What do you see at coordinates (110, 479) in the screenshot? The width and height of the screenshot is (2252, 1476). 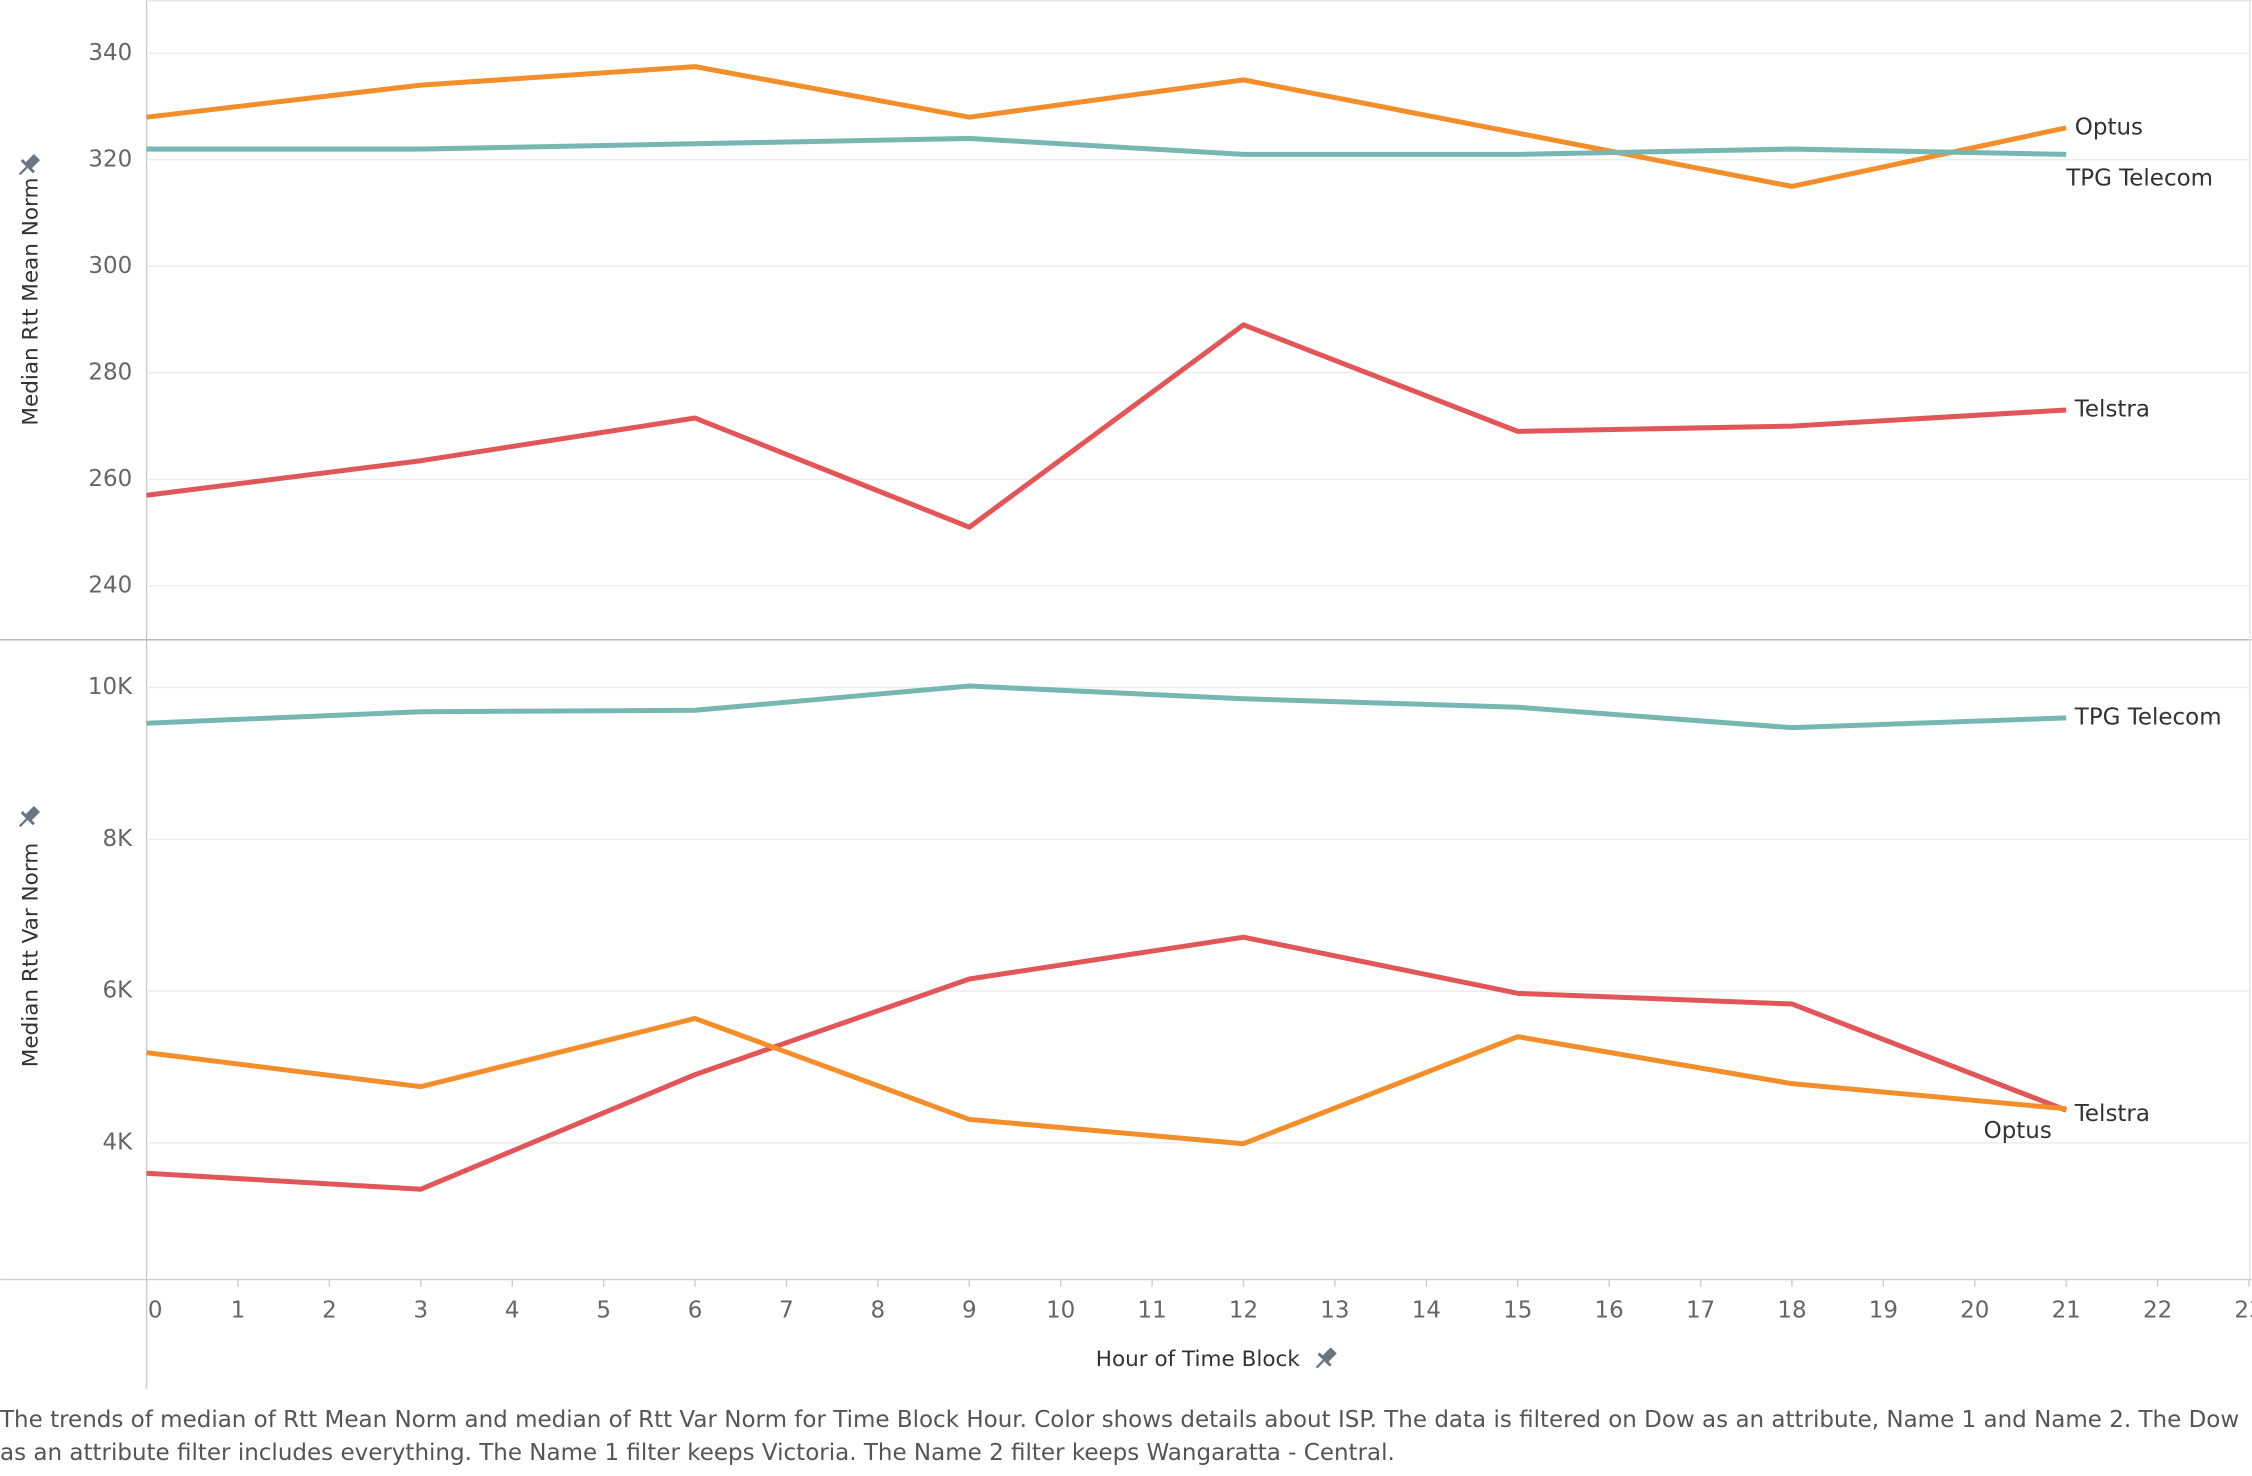 I see `y-tick-label: 260` at bounding box center [110, 479].